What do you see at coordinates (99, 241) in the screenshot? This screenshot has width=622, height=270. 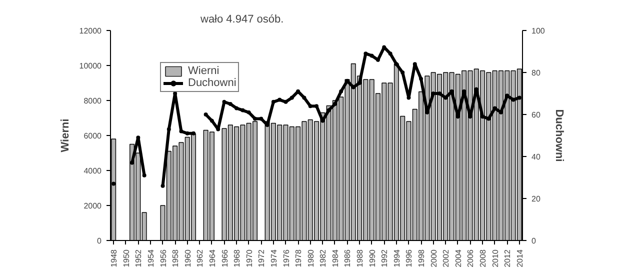 I see `y-tick-label: 0` at bounding box center [99, 241].